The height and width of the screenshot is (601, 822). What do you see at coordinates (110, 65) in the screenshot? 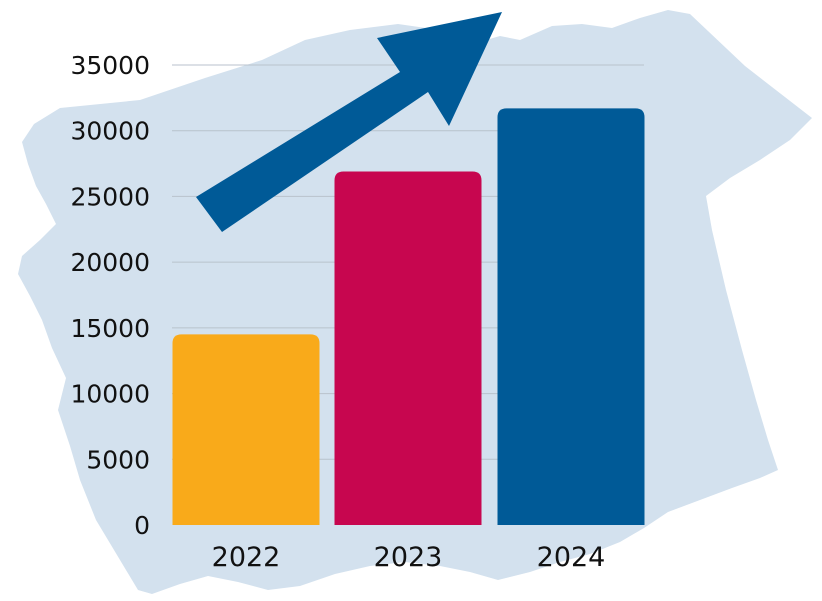
I see `y-tick-label: 35000` at bounding box center [110, 65].